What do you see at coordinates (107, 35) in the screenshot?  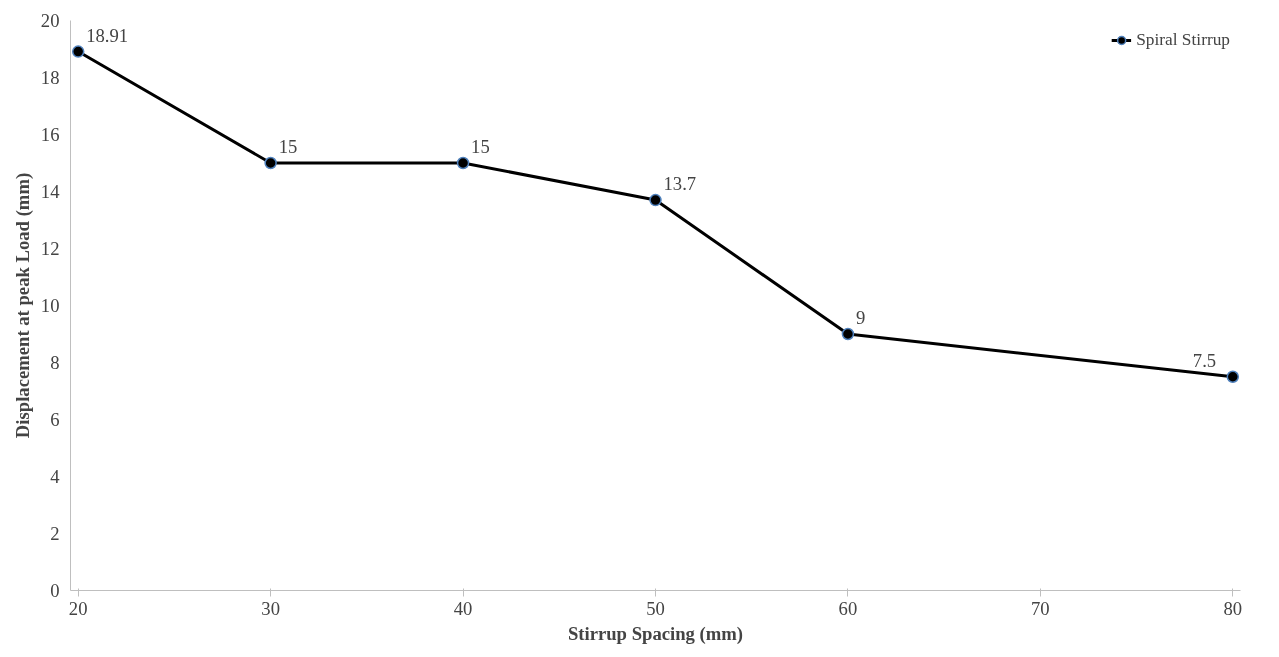 I see `data-label: 18.91` at bounding box center [107, 35].